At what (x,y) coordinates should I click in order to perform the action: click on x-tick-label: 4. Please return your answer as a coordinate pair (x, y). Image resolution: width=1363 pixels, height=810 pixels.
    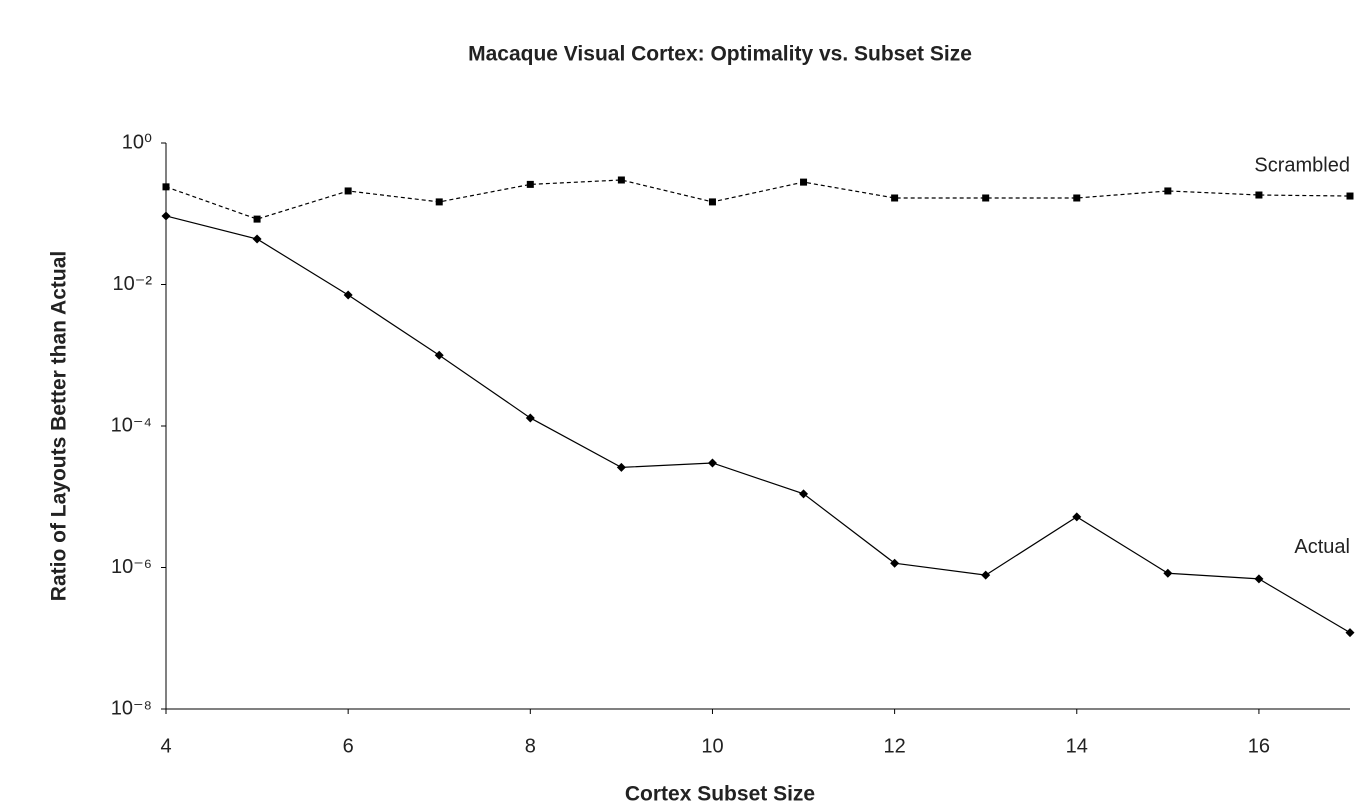
    Looking at the image, I should click on (165, 746).